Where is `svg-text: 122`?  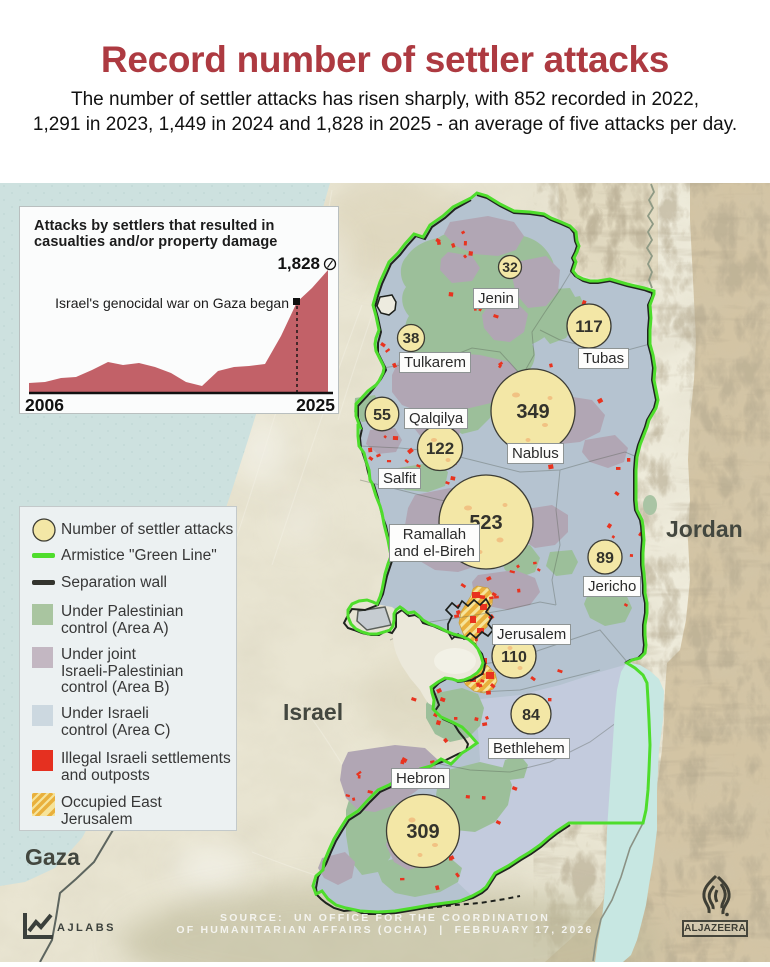
svg-text: 122 is located at coordinates (440, 448).